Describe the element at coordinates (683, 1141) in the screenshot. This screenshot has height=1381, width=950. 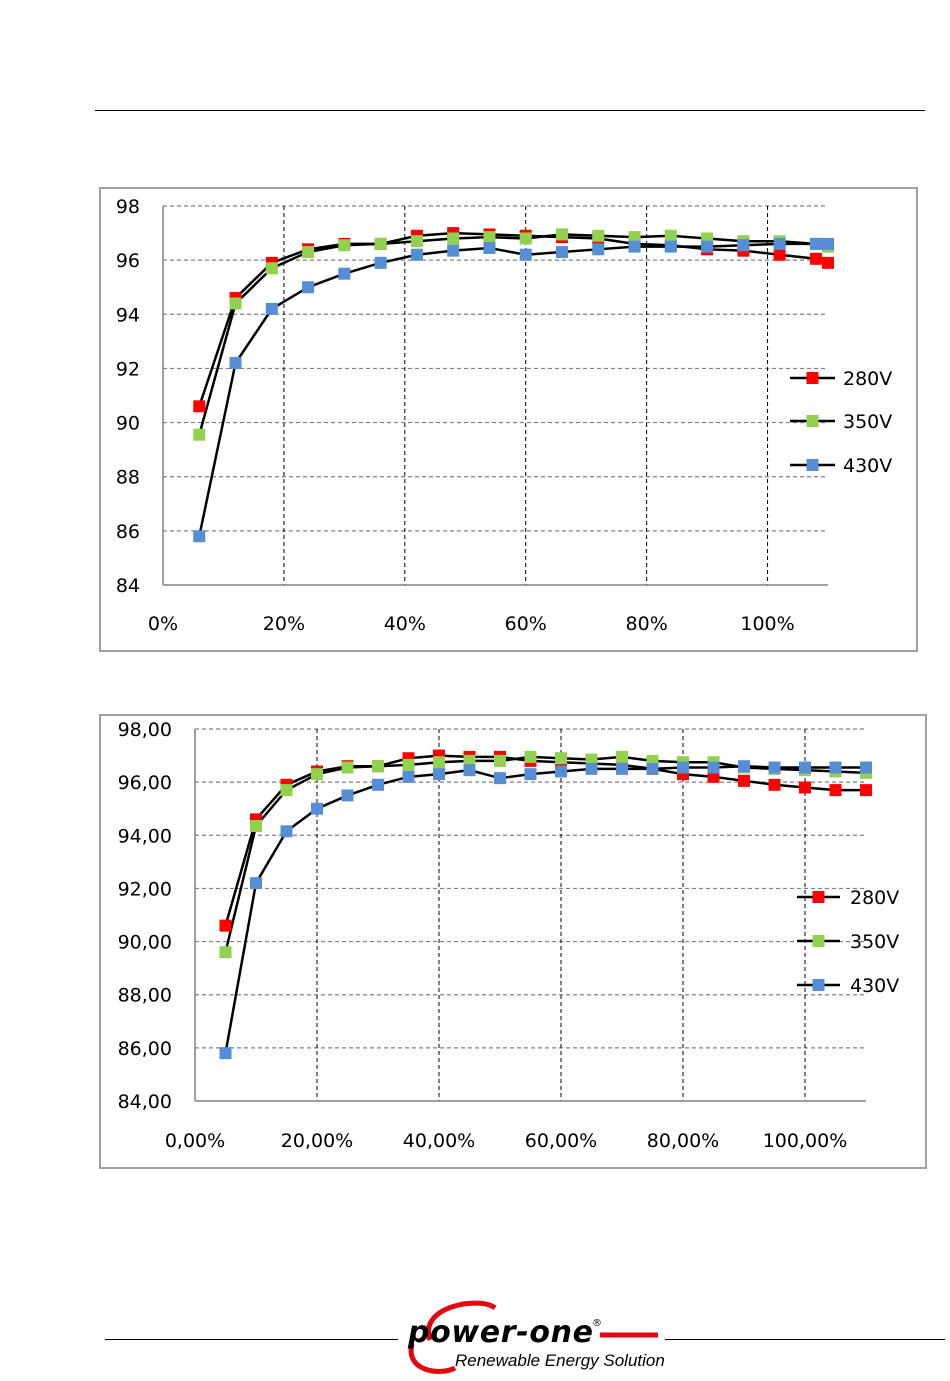
I see `x-tick-label: 80,00%` at that location.